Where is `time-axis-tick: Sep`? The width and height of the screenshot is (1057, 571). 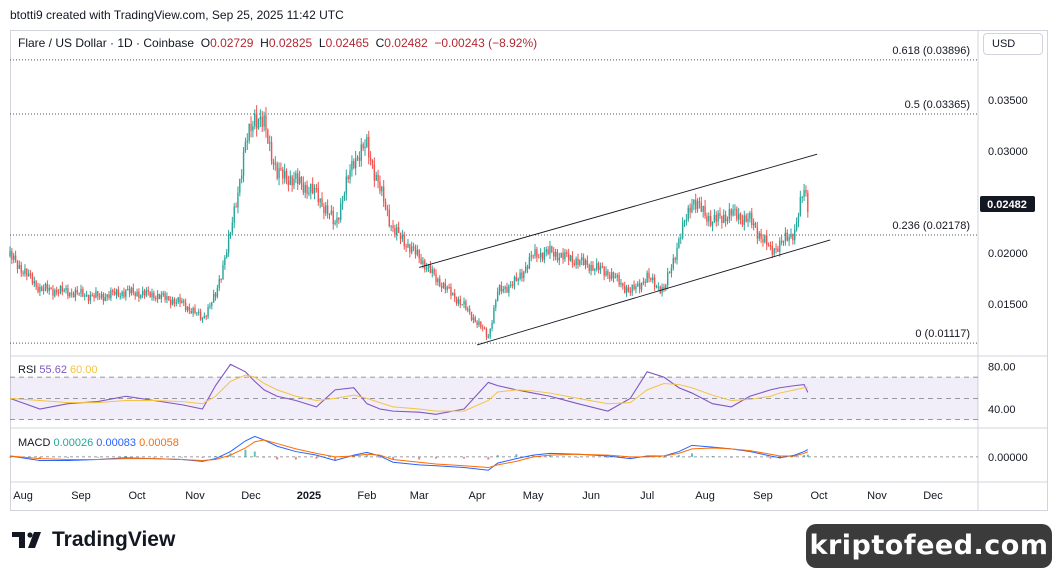 time-axis-tick: Sep is located at coordinates (763, 496).